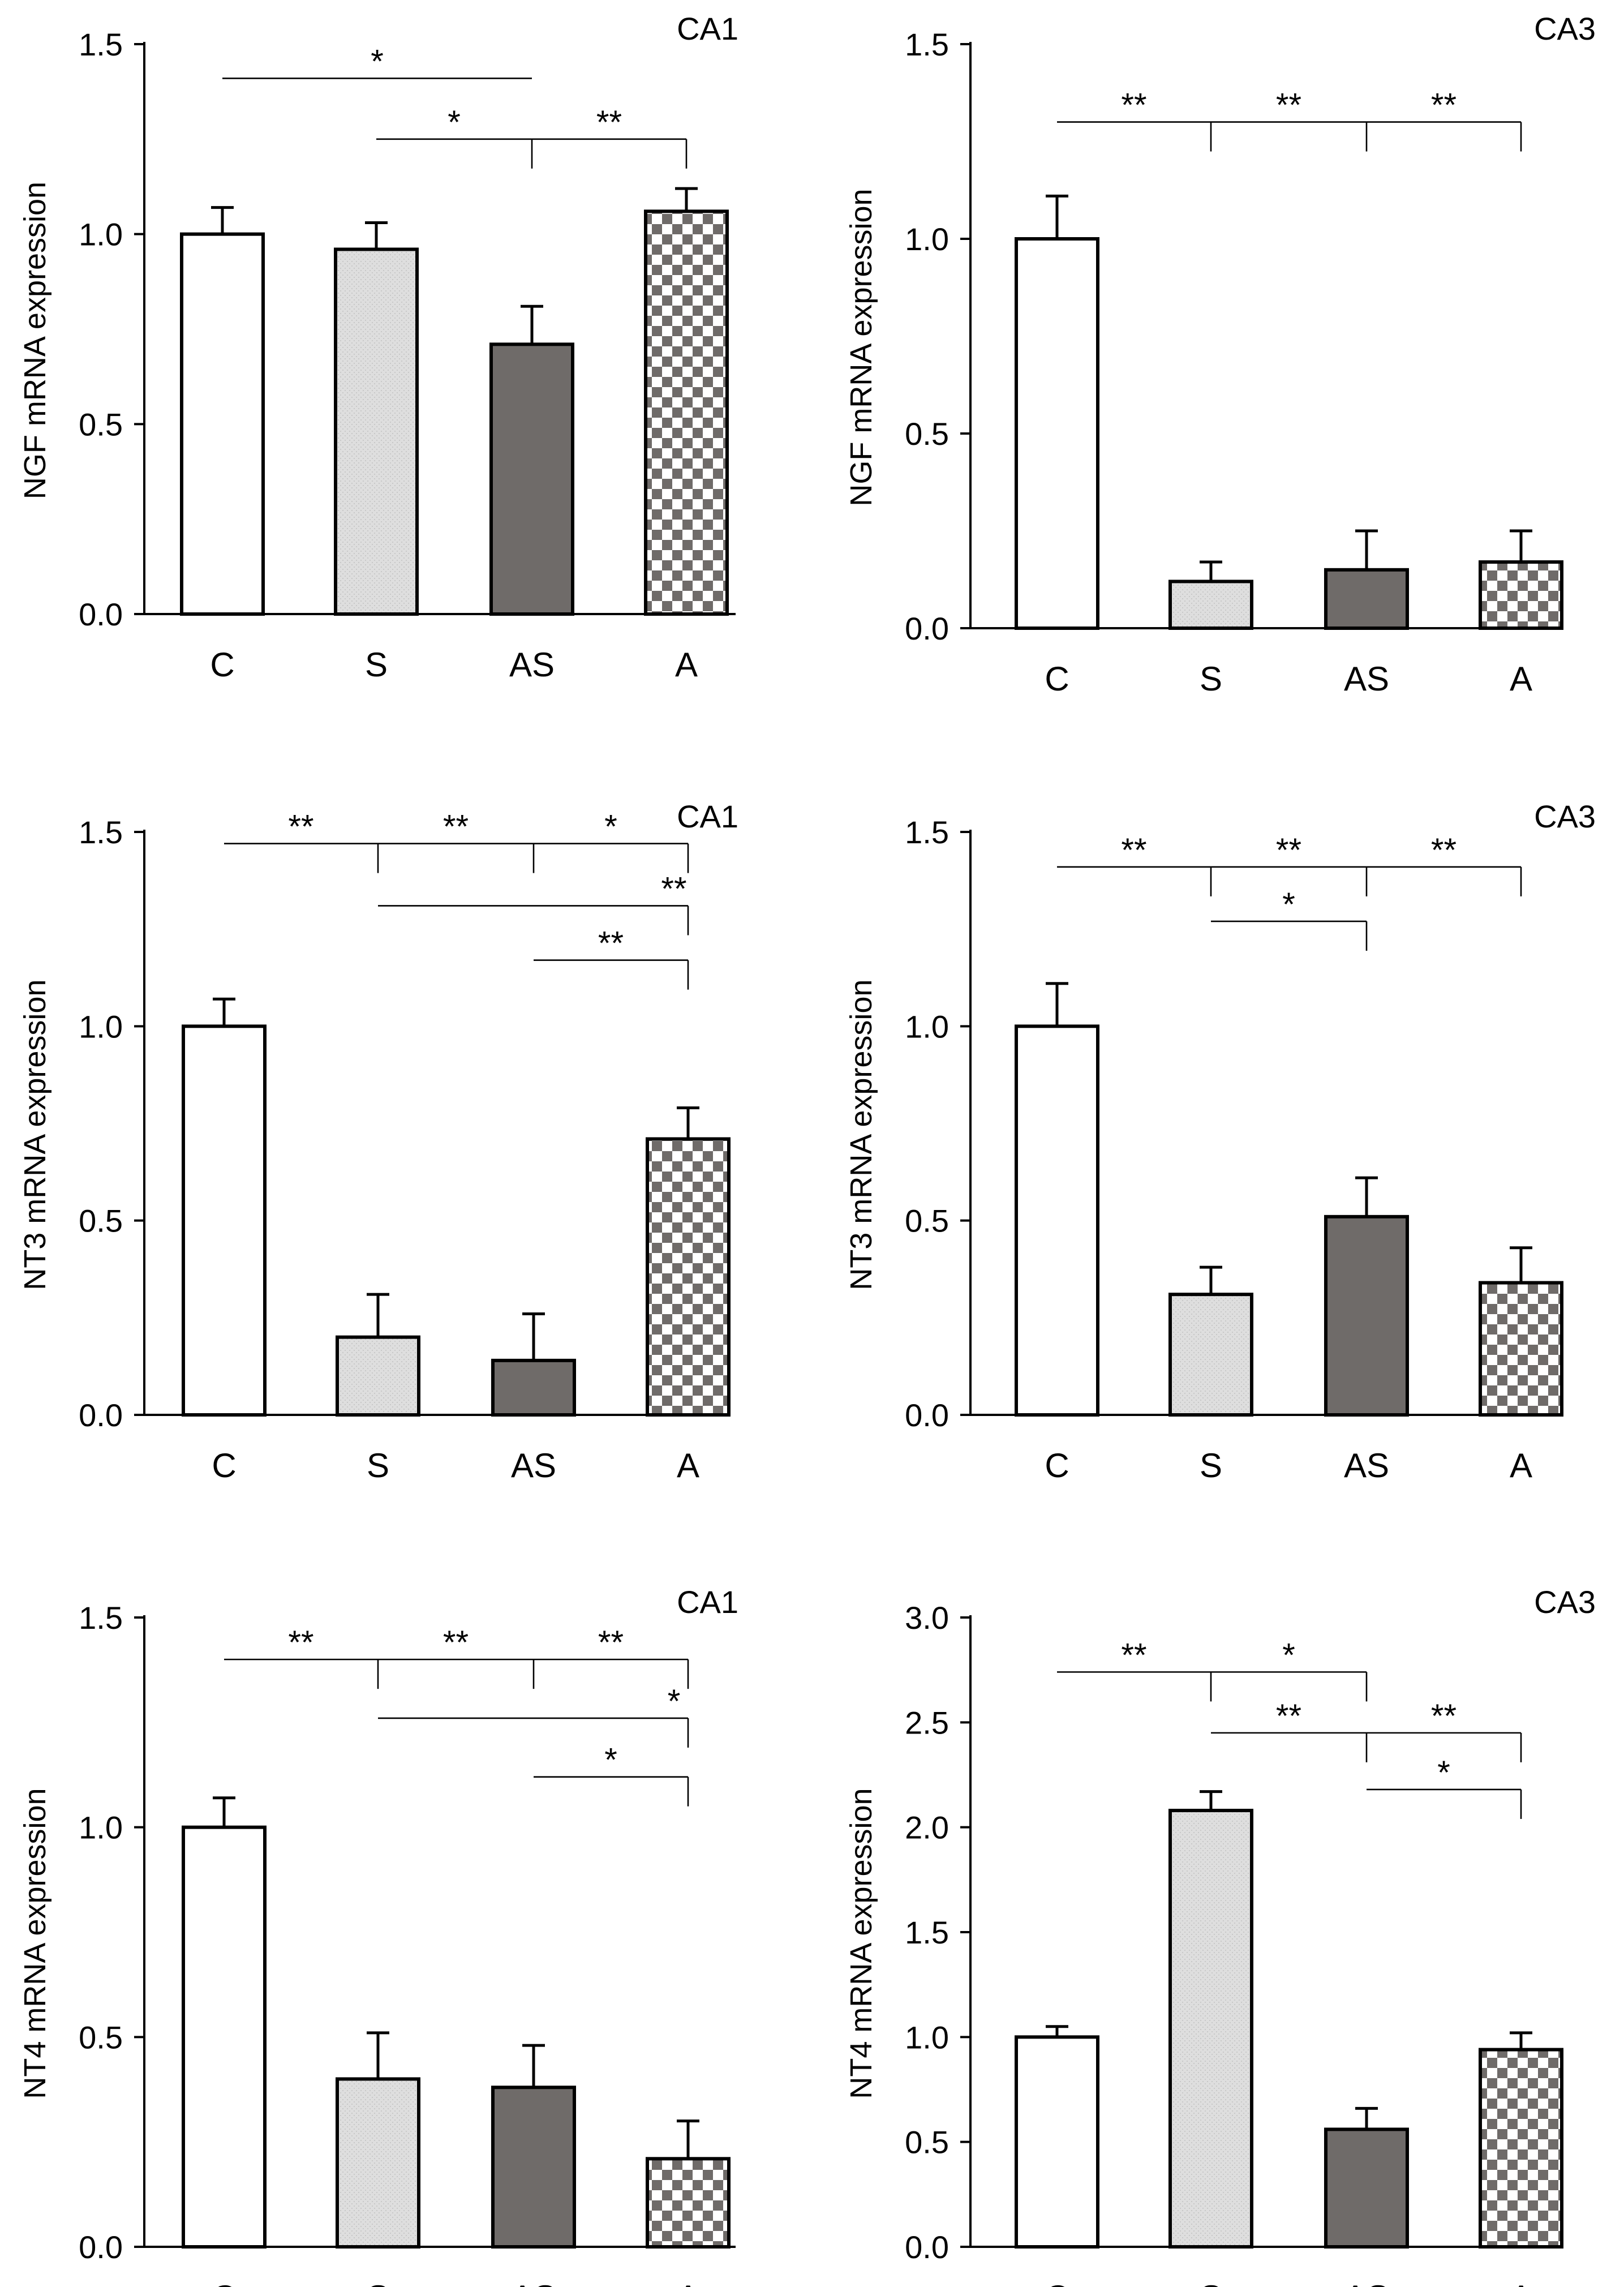 This screenshot has width=1624, height=2287. Describe the element at coordinates (861, 1943) in the screenshot. I see `y-axis-label: NT4 mRNA expression` at that location.